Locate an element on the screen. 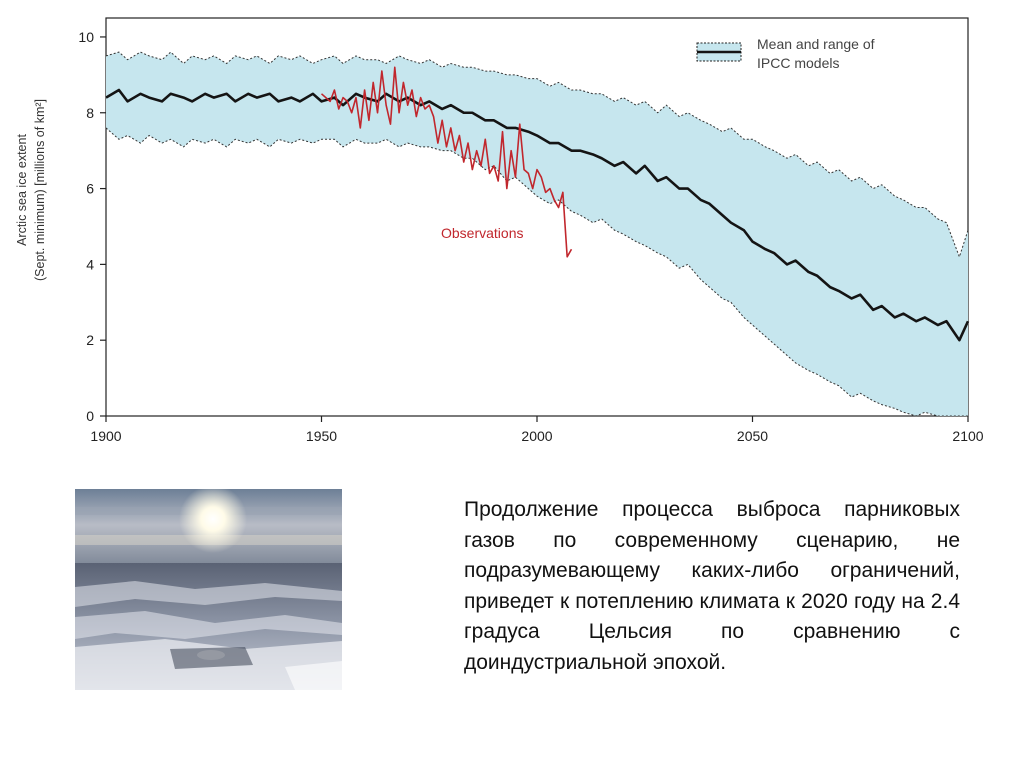 The image size is (1024, 767). y-tick-label: 2 is located at coordinates (90, 340).